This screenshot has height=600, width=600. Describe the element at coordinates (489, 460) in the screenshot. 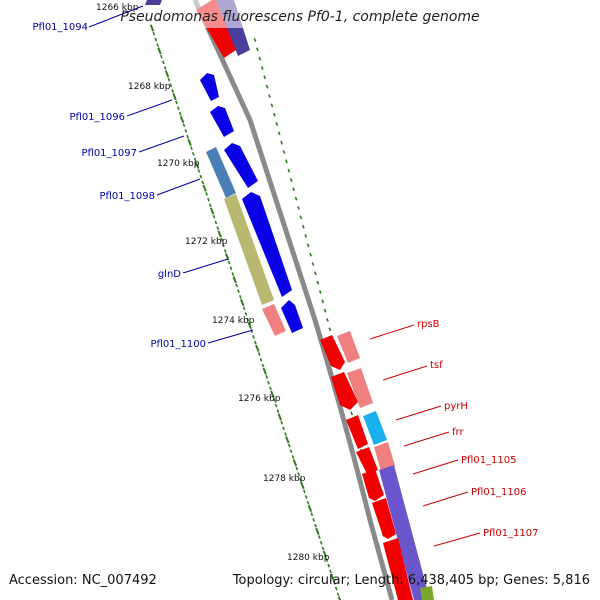

I see `gene-label-pfl01-1105: Pfl01_1105` at that location.